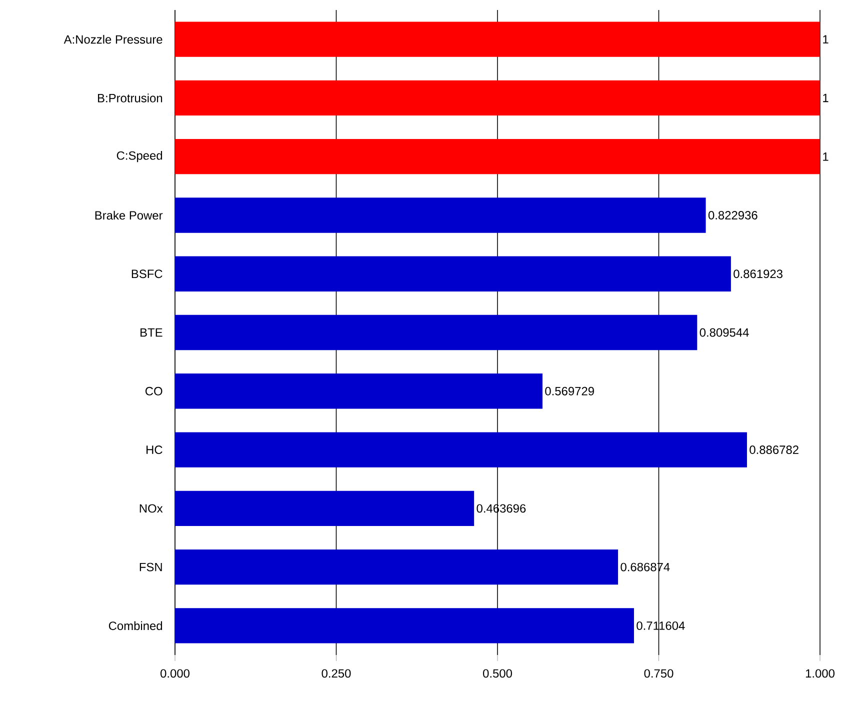 The height and width of the screenshot is (707, 845). Describe the element at coordinates (820, 673) in the screenshot. I see `x-tick-label: 1.000` at that location.